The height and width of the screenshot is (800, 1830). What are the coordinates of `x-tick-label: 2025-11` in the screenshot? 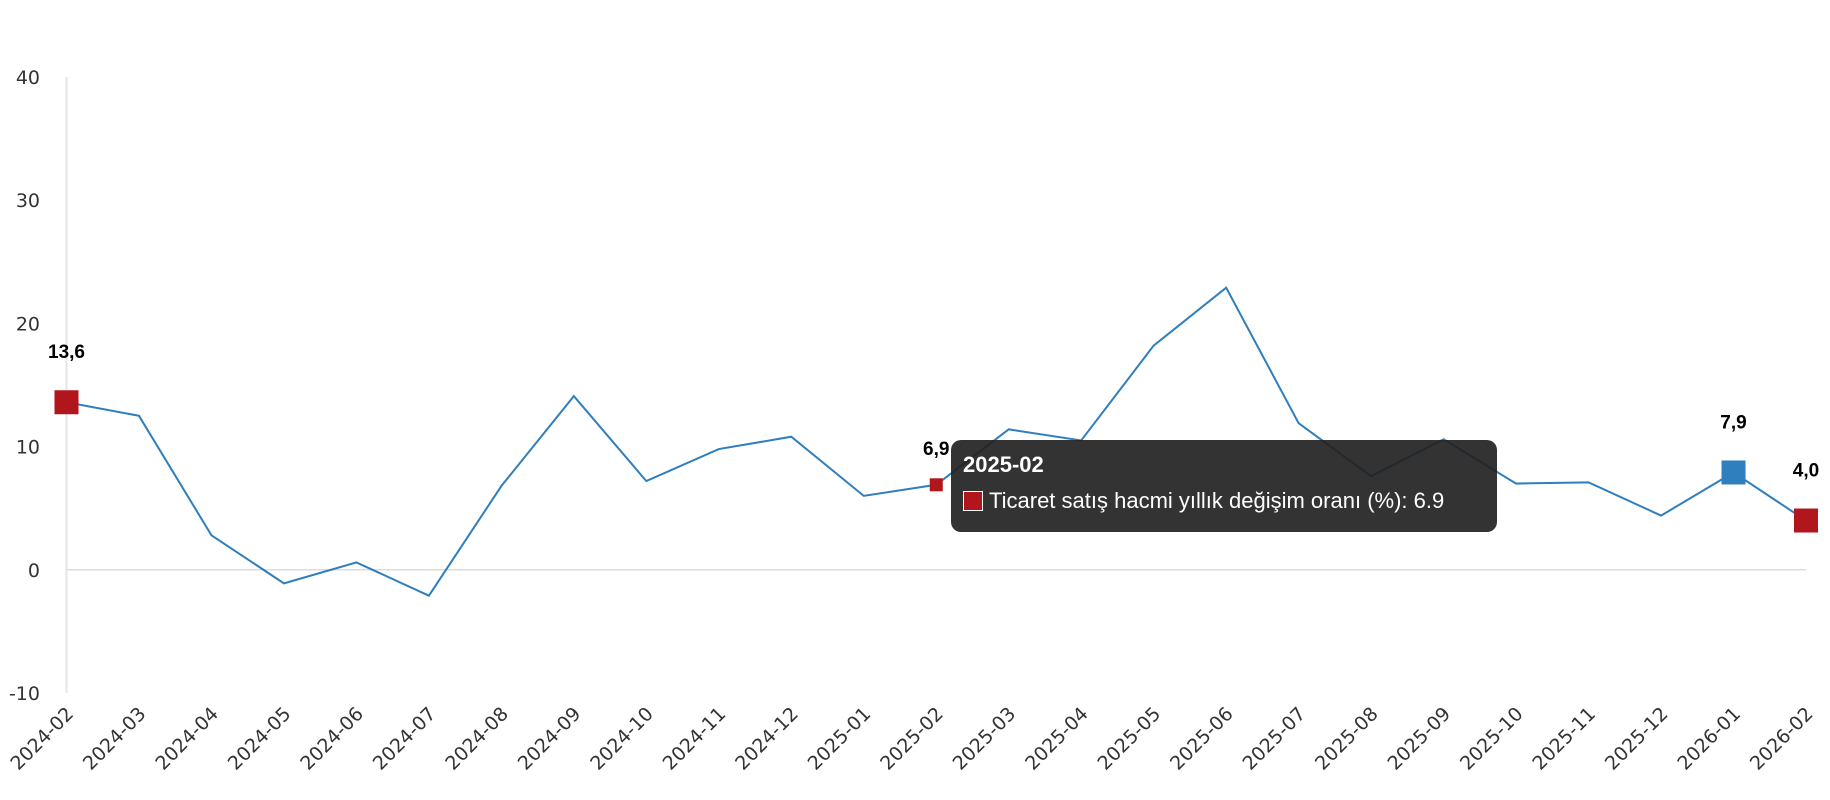 It's located at (1564, 739).